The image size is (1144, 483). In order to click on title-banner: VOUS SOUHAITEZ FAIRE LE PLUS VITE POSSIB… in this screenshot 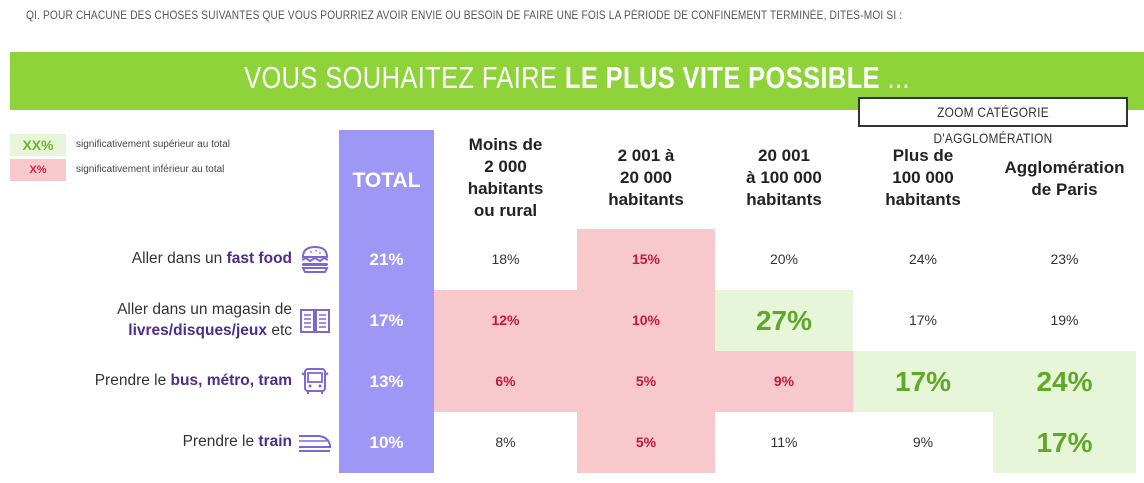, I will do `click(577, 81)`.